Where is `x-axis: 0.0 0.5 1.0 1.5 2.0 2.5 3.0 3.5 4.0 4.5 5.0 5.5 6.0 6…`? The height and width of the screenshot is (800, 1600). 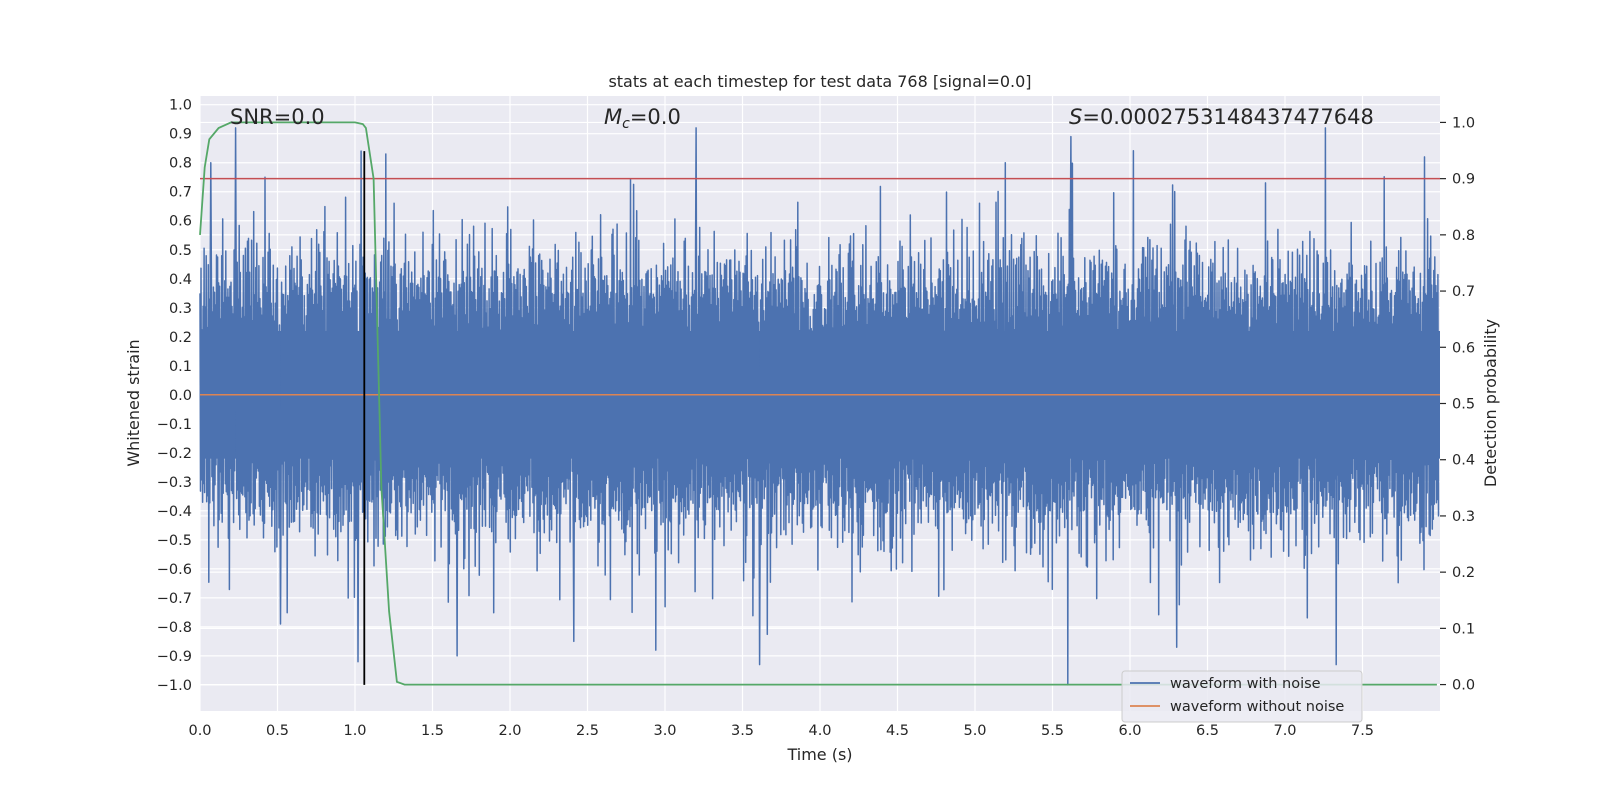
x-axis: 0.0 0.5 1.0 1.5 2.0 2.5 3.0 3.5 4.0 4.5 5.0 5.5 6.0 6… is located at coordinates (781, 731).